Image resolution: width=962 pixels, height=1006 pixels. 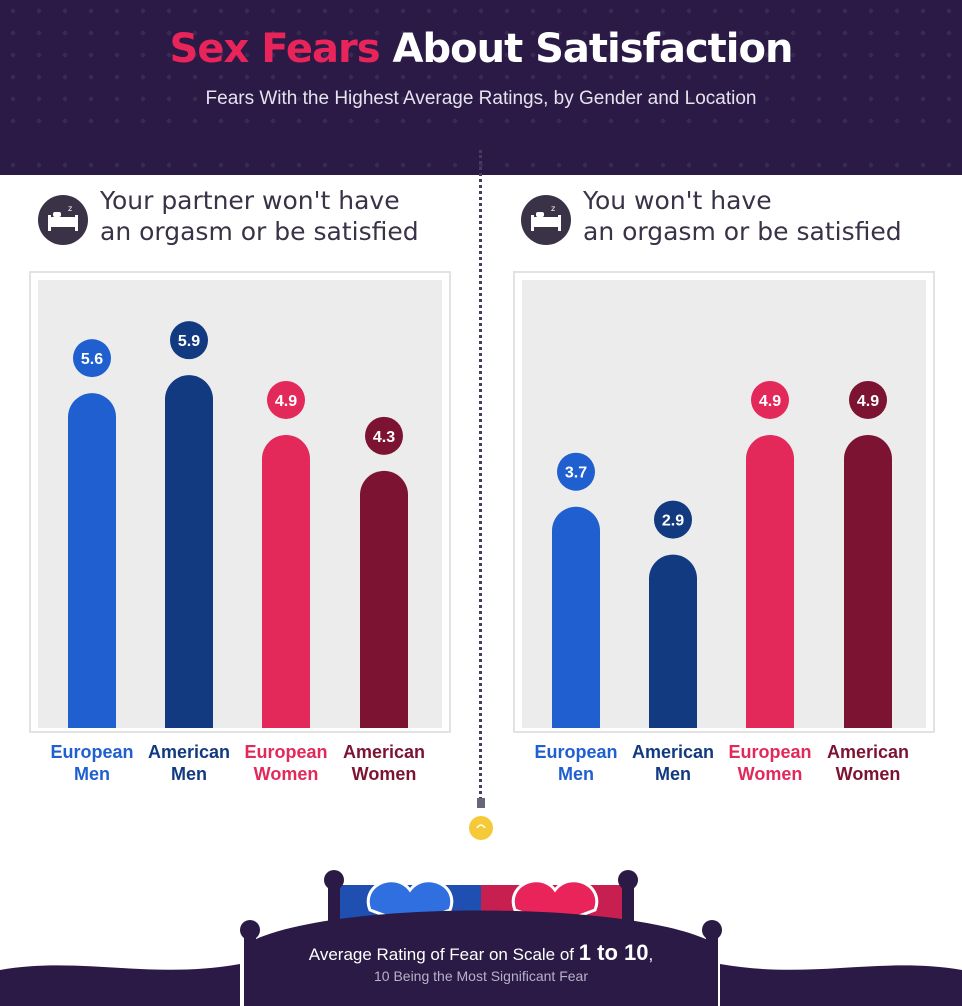 What do you see at coordinates (275, 49) in the screenshot?
I see `title-accent: Sex Fears` at bounding box center [275, 49].